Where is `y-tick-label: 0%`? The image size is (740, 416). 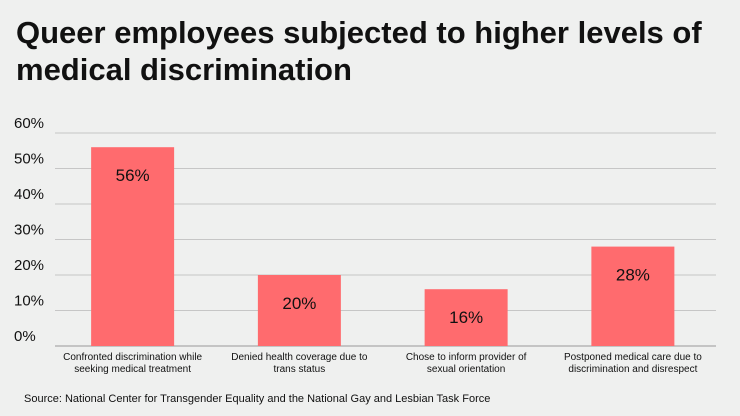
y-tick-label: 0% is located at coordinates (25, 336).